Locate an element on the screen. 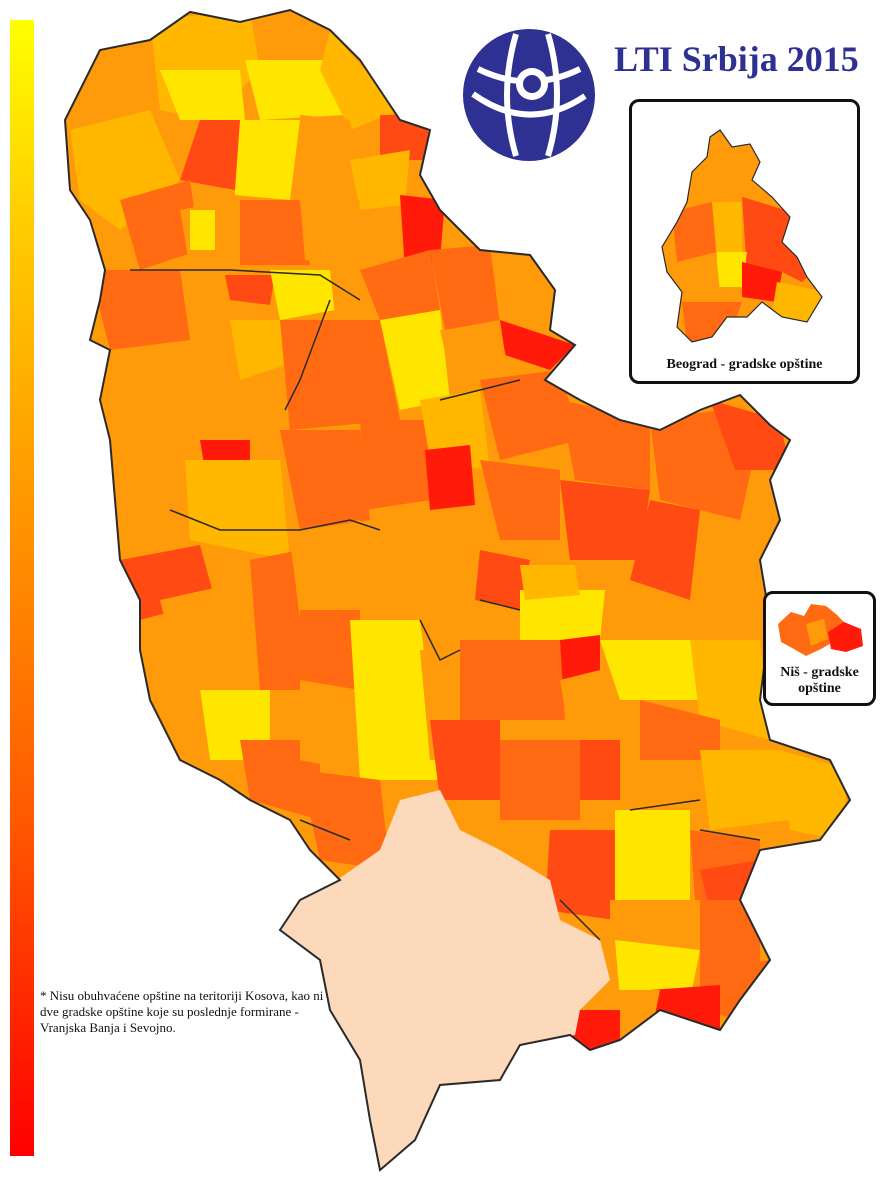  transparency-international-logo is located at coordinates (529, 95).